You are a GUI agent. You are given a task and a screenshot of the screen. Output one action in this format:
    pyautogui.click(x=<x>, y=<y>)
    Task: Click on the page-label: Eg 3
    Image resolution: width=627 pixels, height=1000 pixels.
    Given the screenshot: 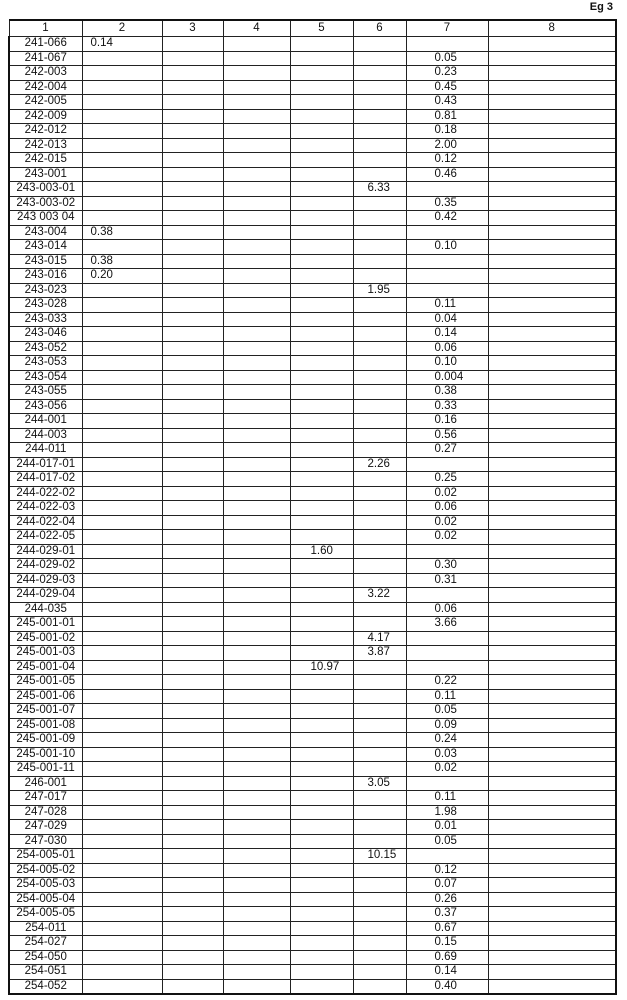 What is the action you would take?
    pyautogui.click(x=601, y=7)
    